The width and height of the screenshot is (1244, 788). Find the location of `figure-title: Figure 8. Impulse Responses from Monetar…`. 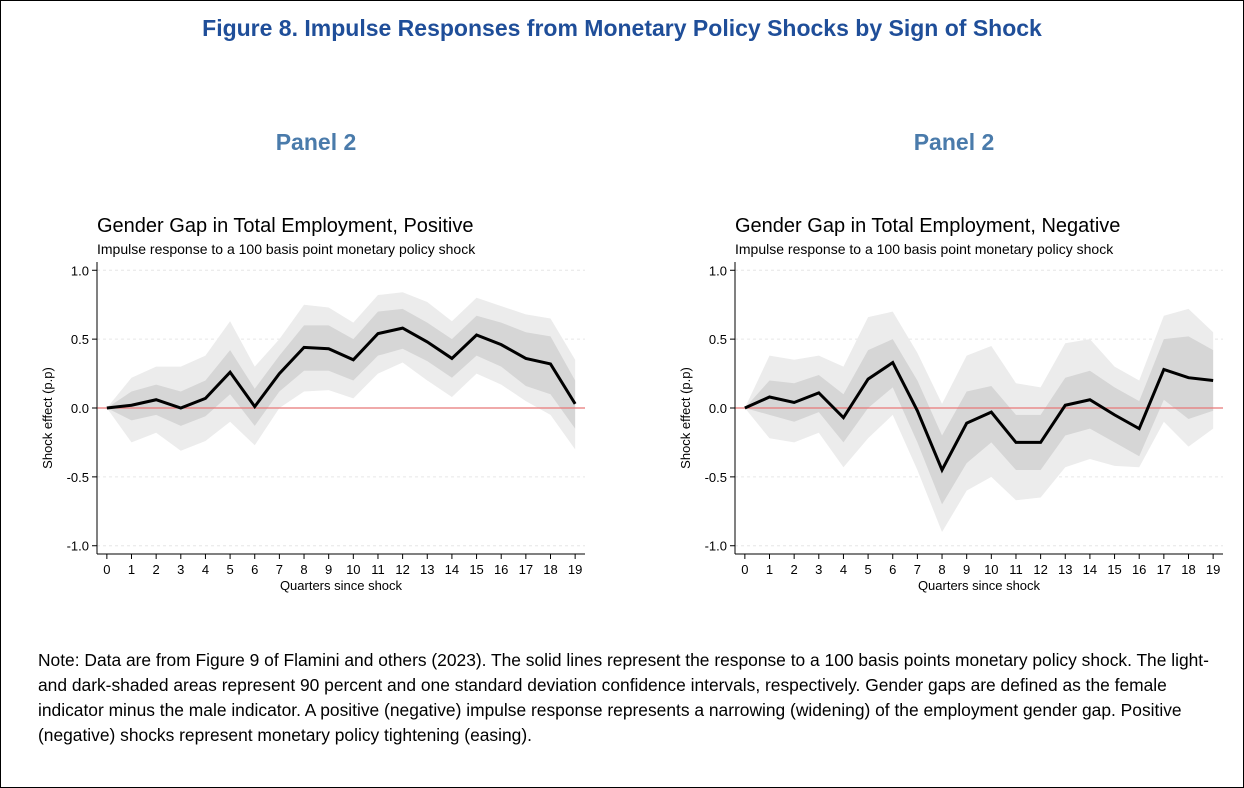

figure-title: Figure 8. Impulse Responses from Monetar… is located at coordinates (622, 28).